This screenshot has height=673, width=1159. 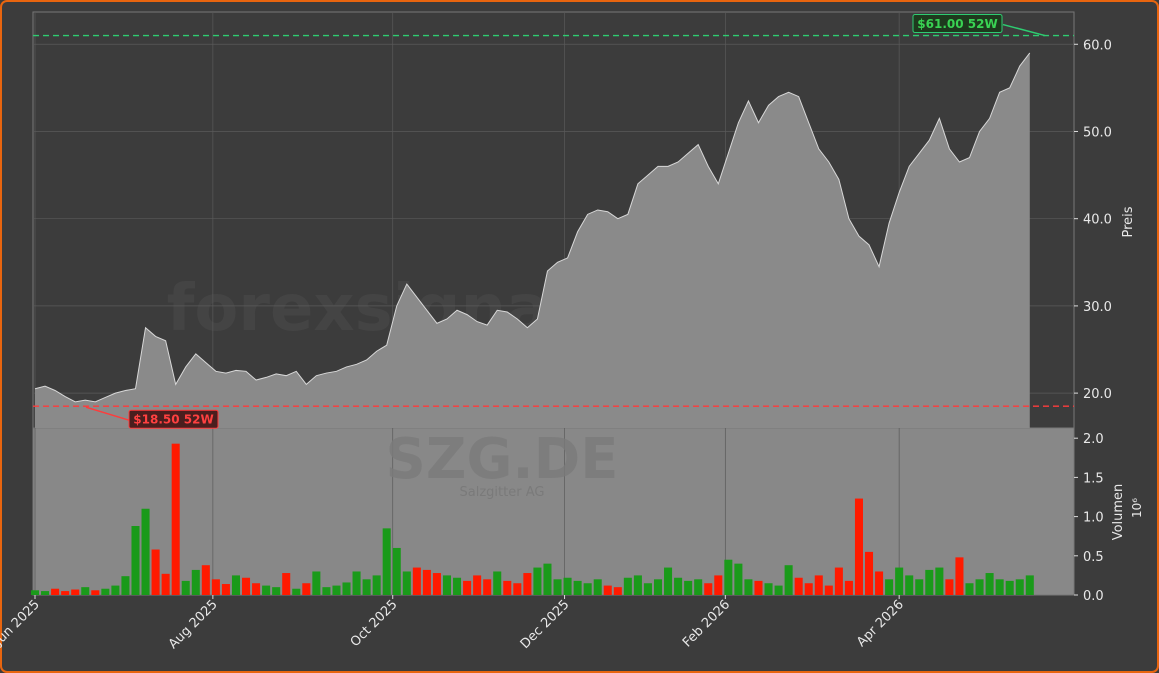 I want to click on y2-axis-unit: 10⁶, so click(x=1137, y=508).